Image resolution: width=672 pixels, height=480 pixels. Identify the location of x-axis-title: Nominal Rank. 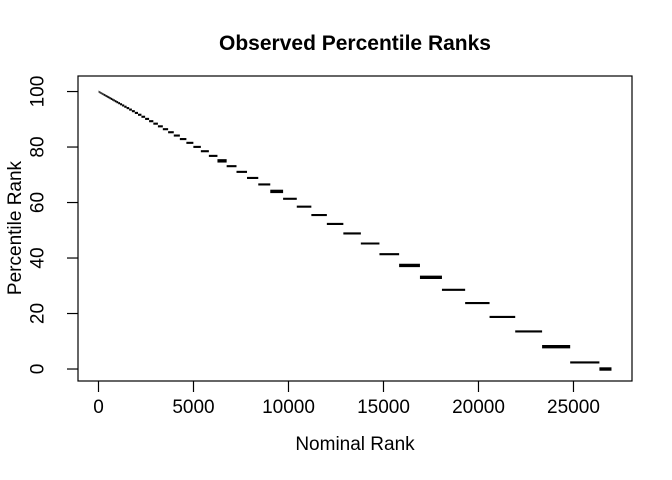
(355, 444).